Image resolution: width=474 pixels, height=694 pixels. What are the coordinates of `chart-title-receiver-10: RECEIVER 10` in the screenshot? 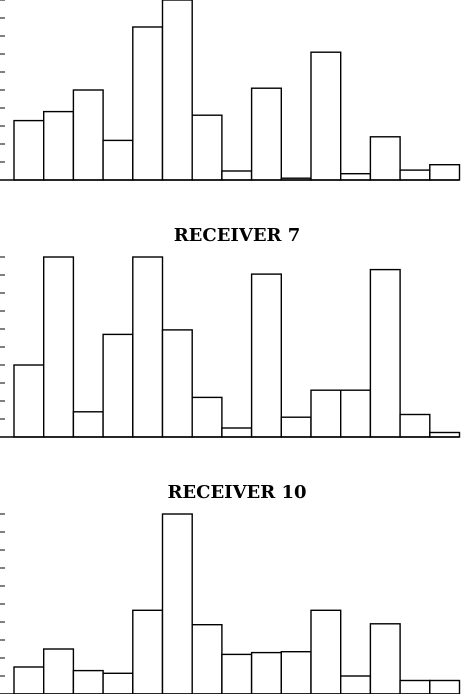 It's located at (236, 492).